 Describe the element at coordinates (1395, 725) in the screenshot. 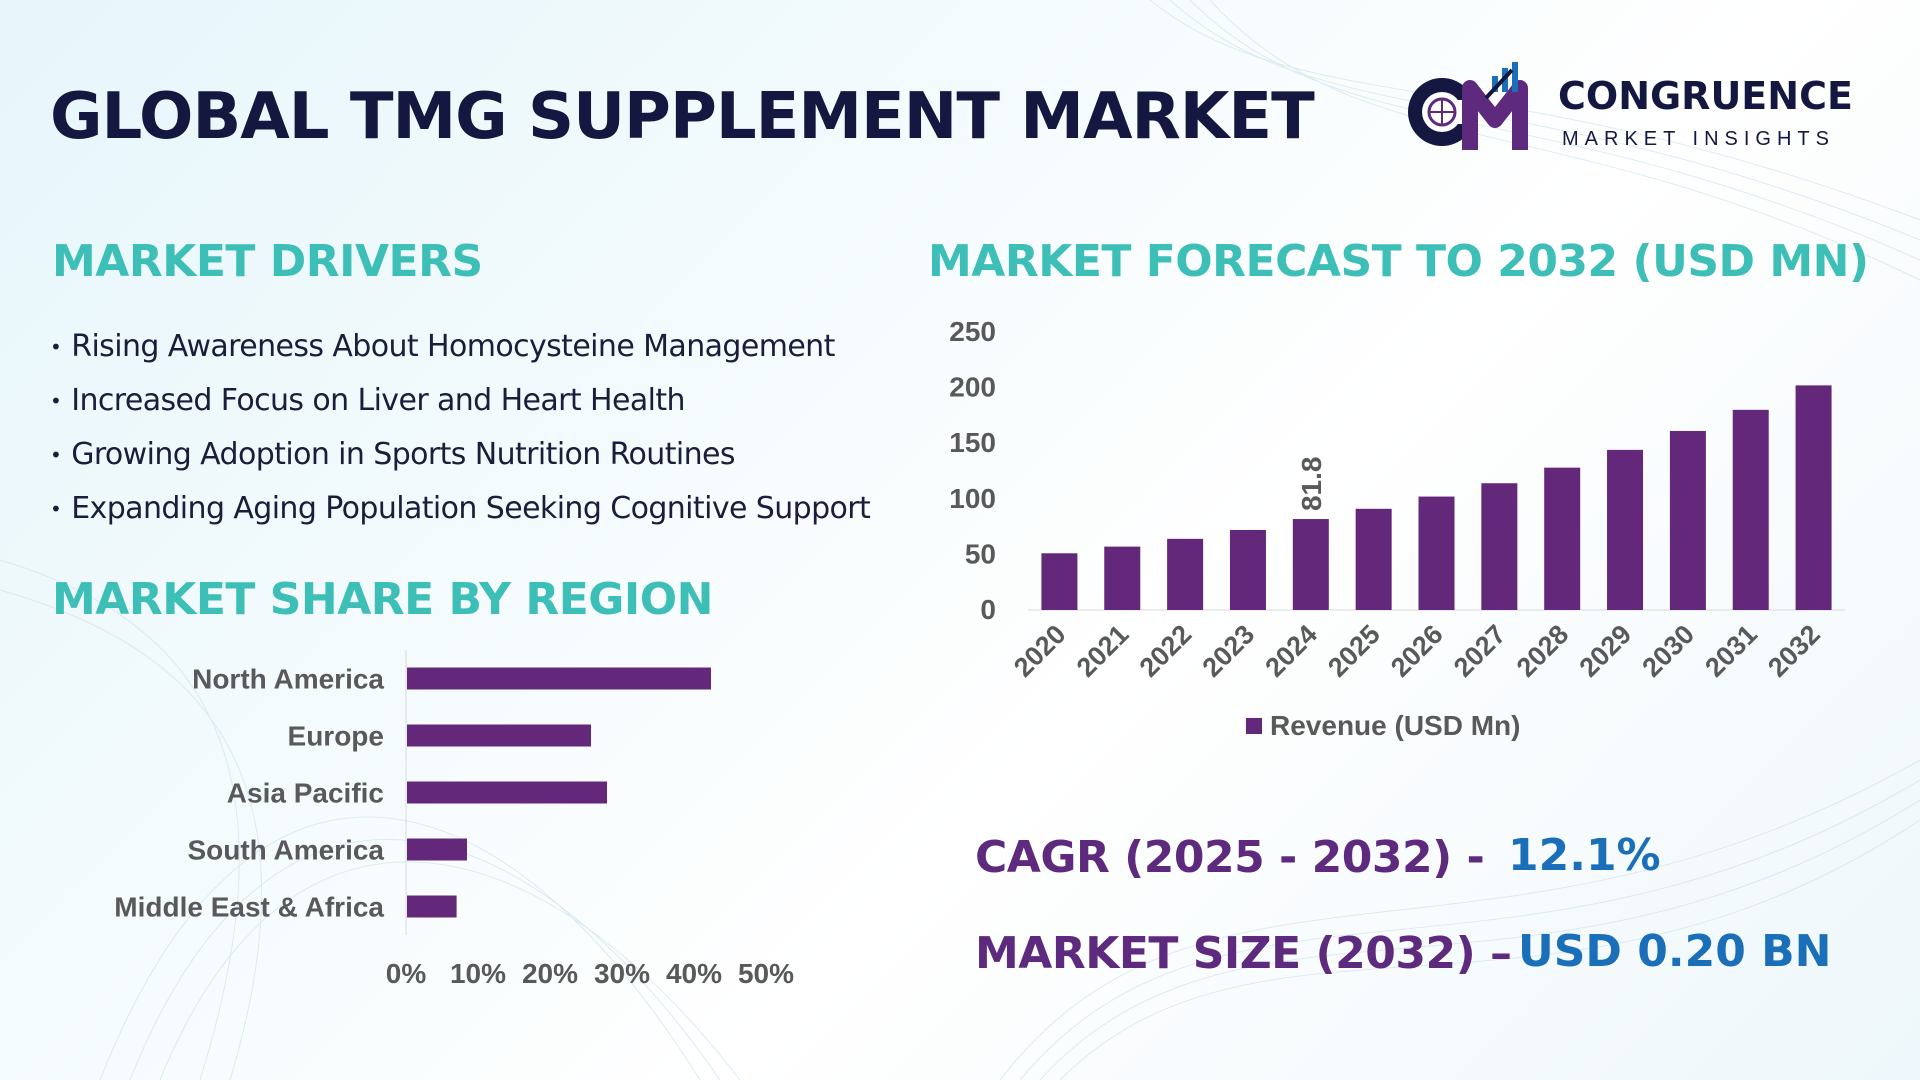

I see `legend-label: Revenue (USD Mn)` at that location.